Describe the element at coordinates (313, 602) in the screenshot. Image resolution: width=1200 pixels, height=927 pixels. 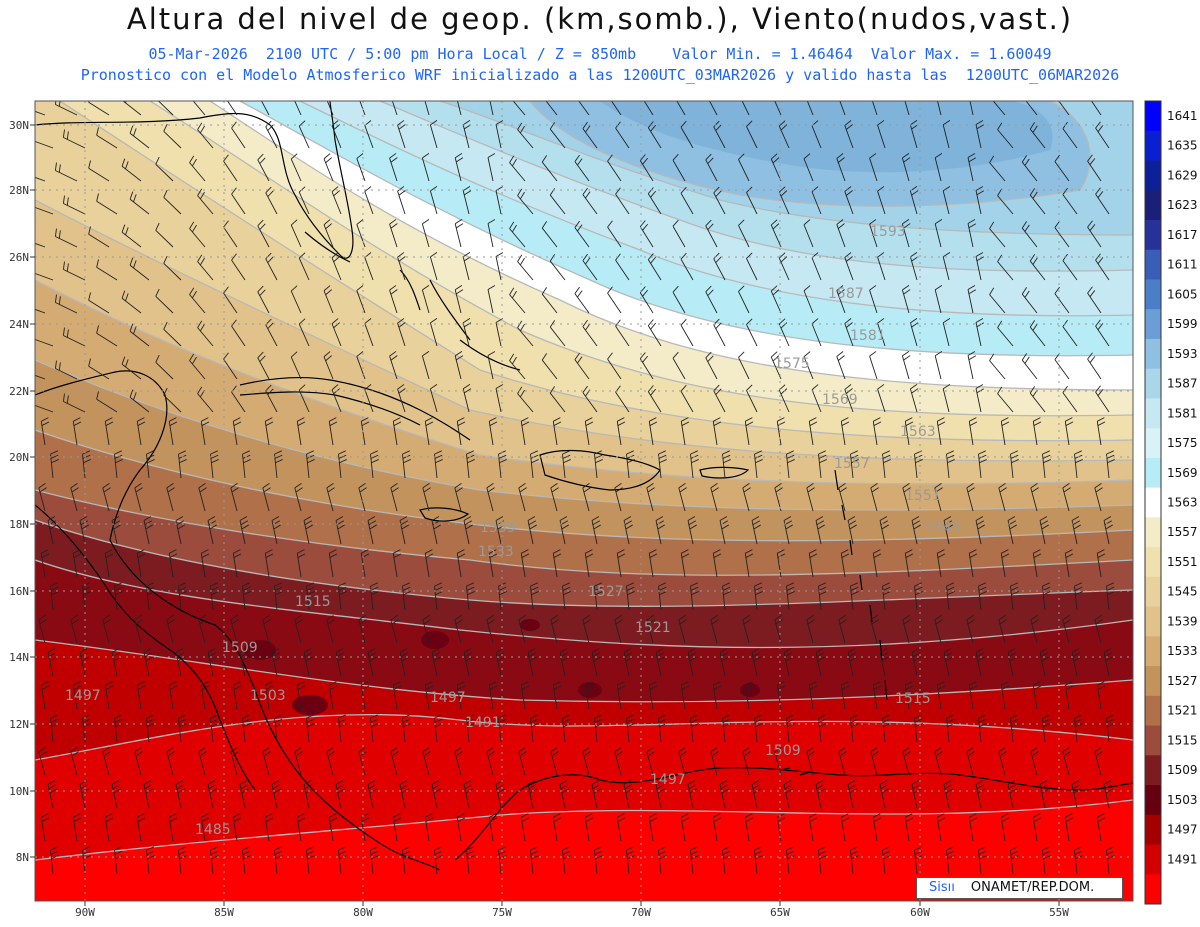
I see `contour-label-1515: 1515` at that location.